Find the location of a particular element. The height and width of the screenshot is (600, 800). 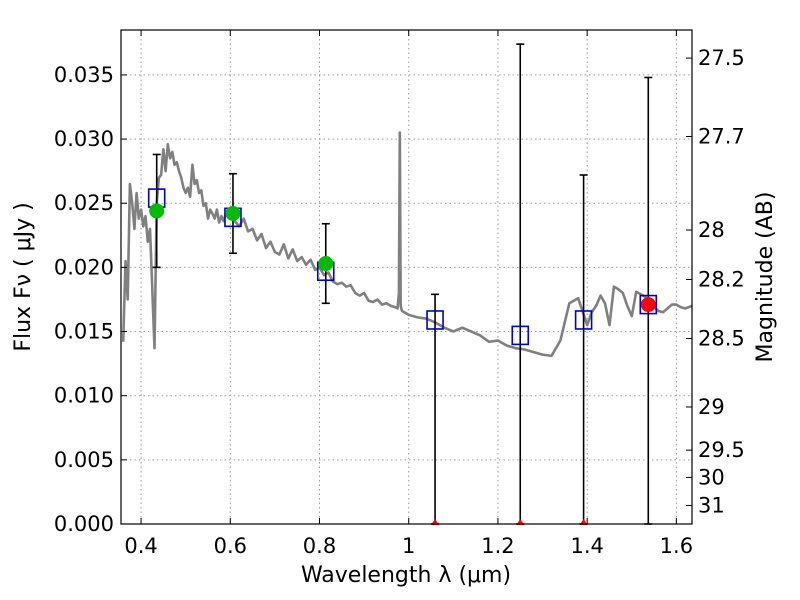

x-tick-label: 1.4 is located at coordinates (586, 546).